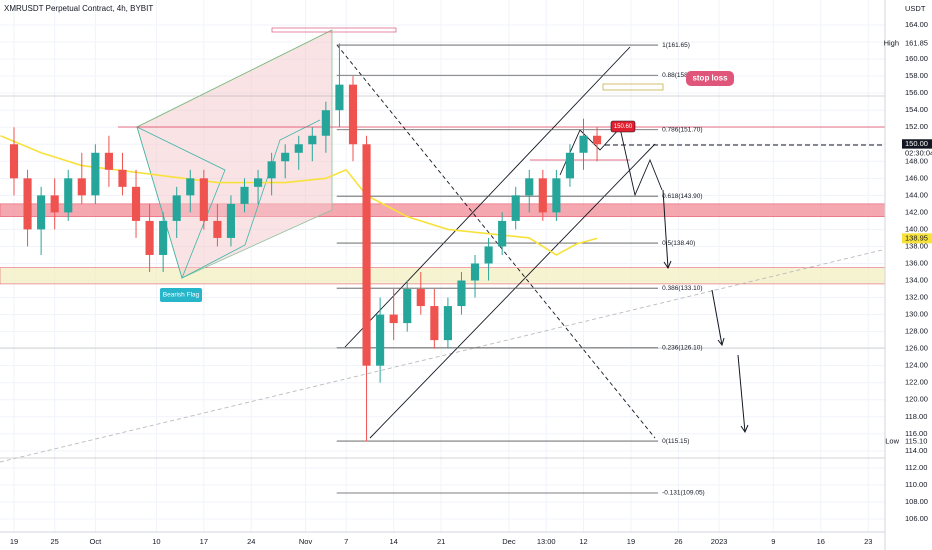  Describe the element at coordinates (916, 92) in the screenshot. I see `y-tick-label: 156.00` at that location.